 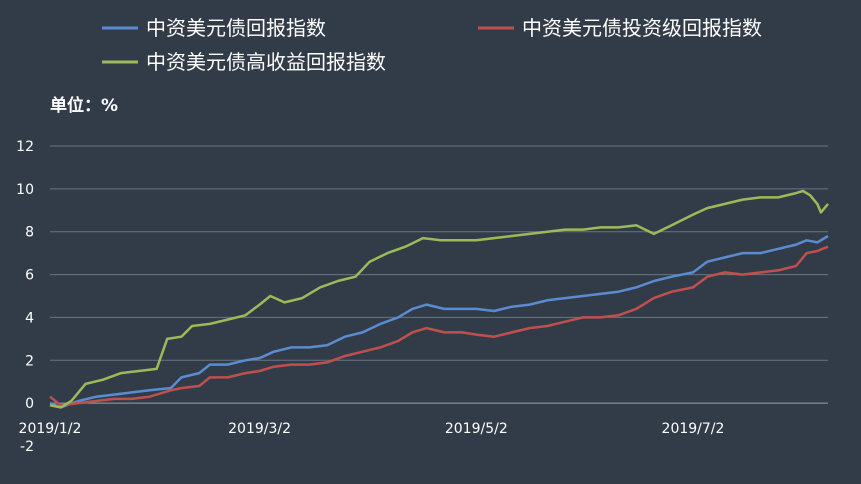 What do you see at coordinates (25, 297) in the screenshot?
I see `y-axis-ticks: 12 10 8 6 4 2 0 -2` at bounding box center [25, 297].